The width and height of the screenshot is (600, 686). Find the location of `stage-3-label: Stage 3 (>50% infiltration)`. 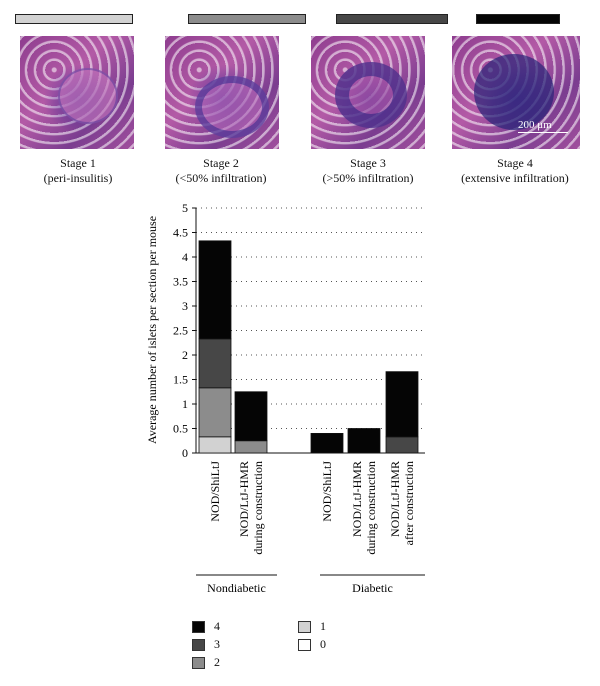

stage-3-label: Stage 3 (>50% infiltration) is located at coordinates (368, 171).